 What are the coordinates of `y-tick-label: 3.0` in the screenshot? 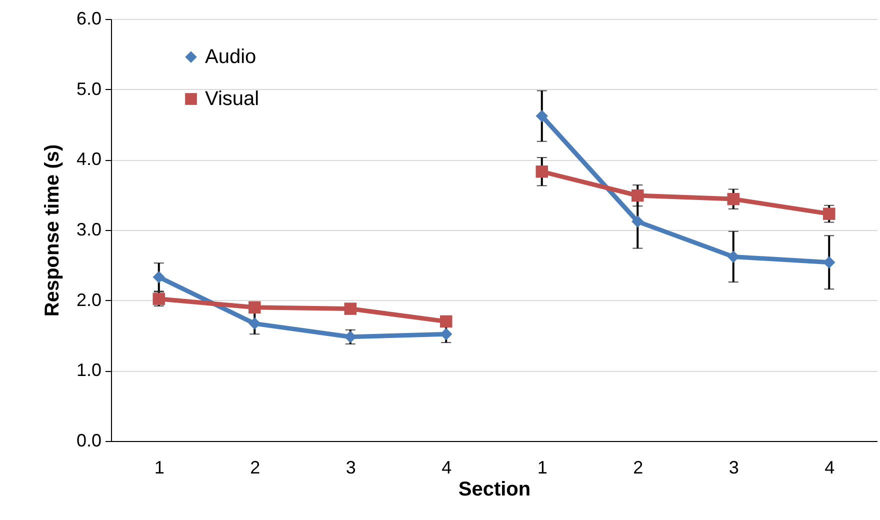 It's located at (89, 230).